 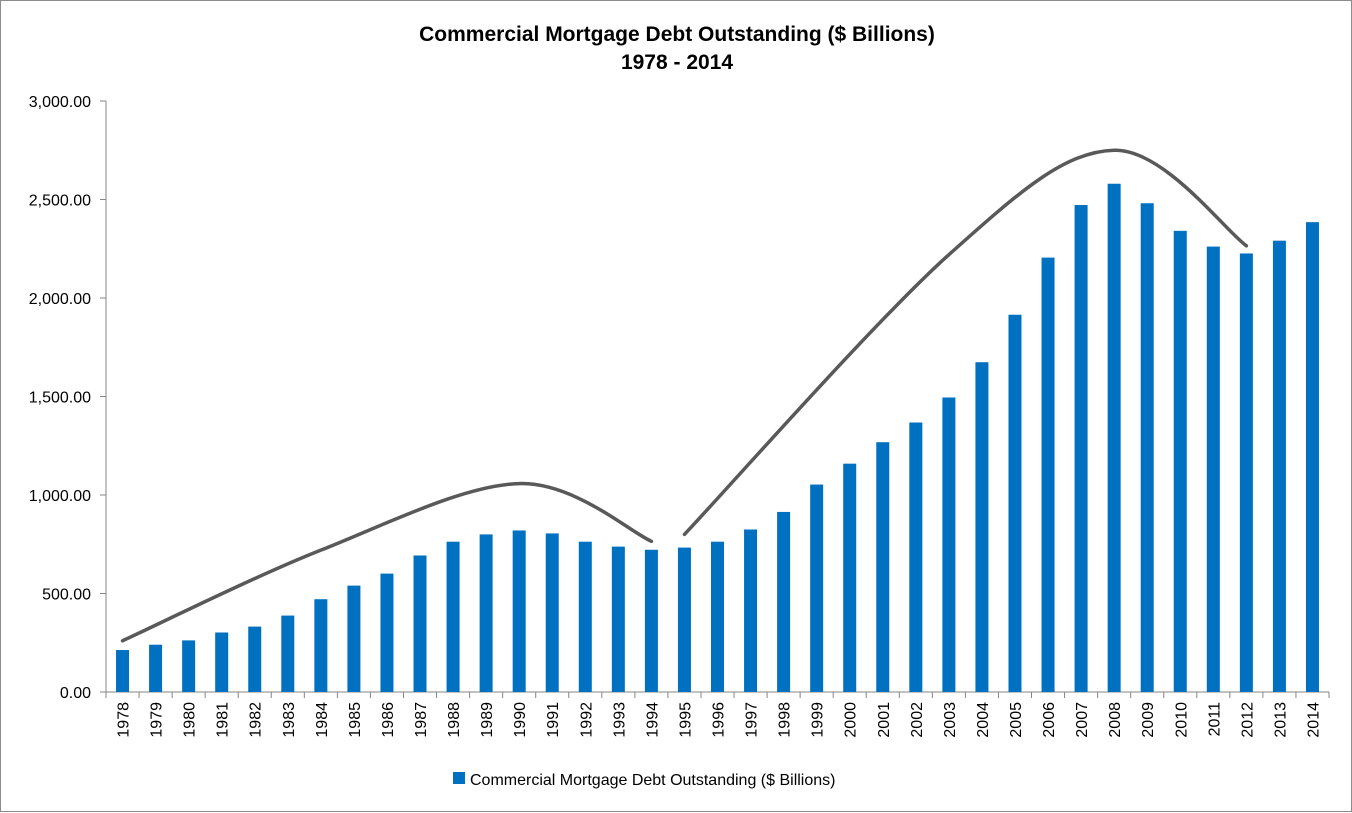 What do you see at coordinates (157, 720) in the screenshot?
I see `x-tick-label: 1979` at bounding box center [157, 720].